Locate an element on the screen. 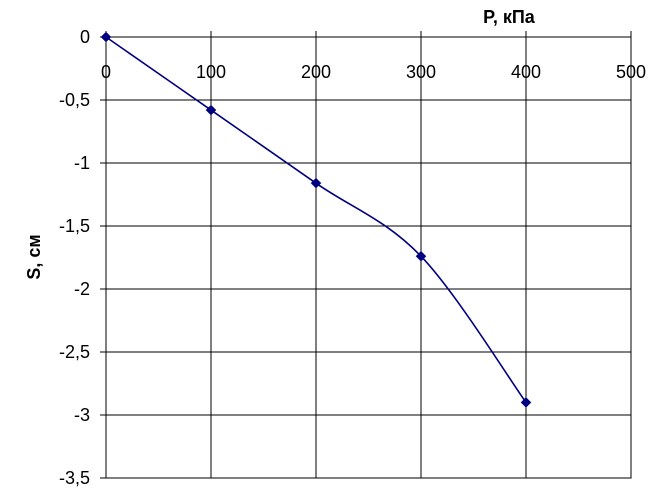  y-axis-title: S, см is located at coordinates (34, 256).